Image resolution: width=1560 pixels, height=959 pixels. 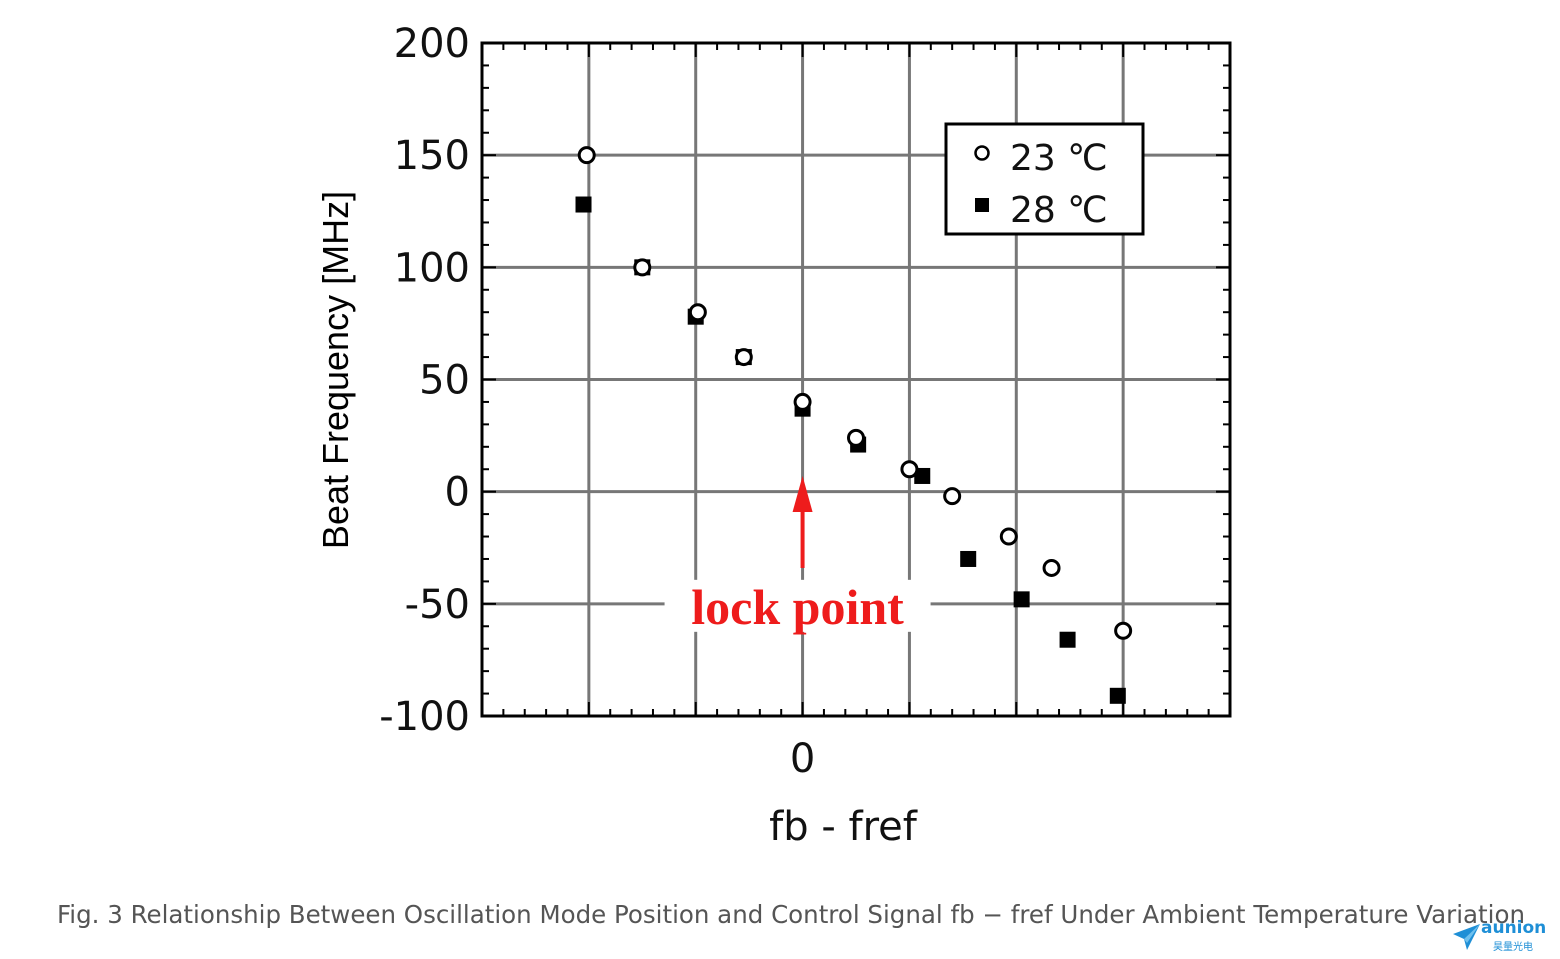 What do you see at coordinates (424, 717) in the screenshot?
I see `y-tick-label: -100` at bounding box center [424, 717].